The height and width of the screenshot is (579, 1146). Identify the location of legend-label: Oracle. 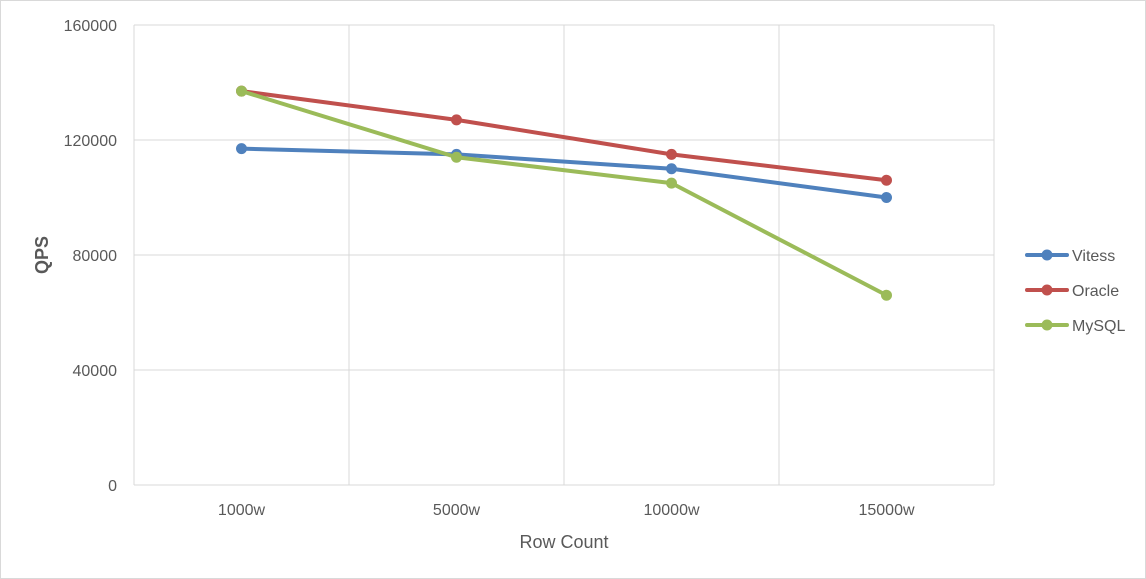
(1095, 291).